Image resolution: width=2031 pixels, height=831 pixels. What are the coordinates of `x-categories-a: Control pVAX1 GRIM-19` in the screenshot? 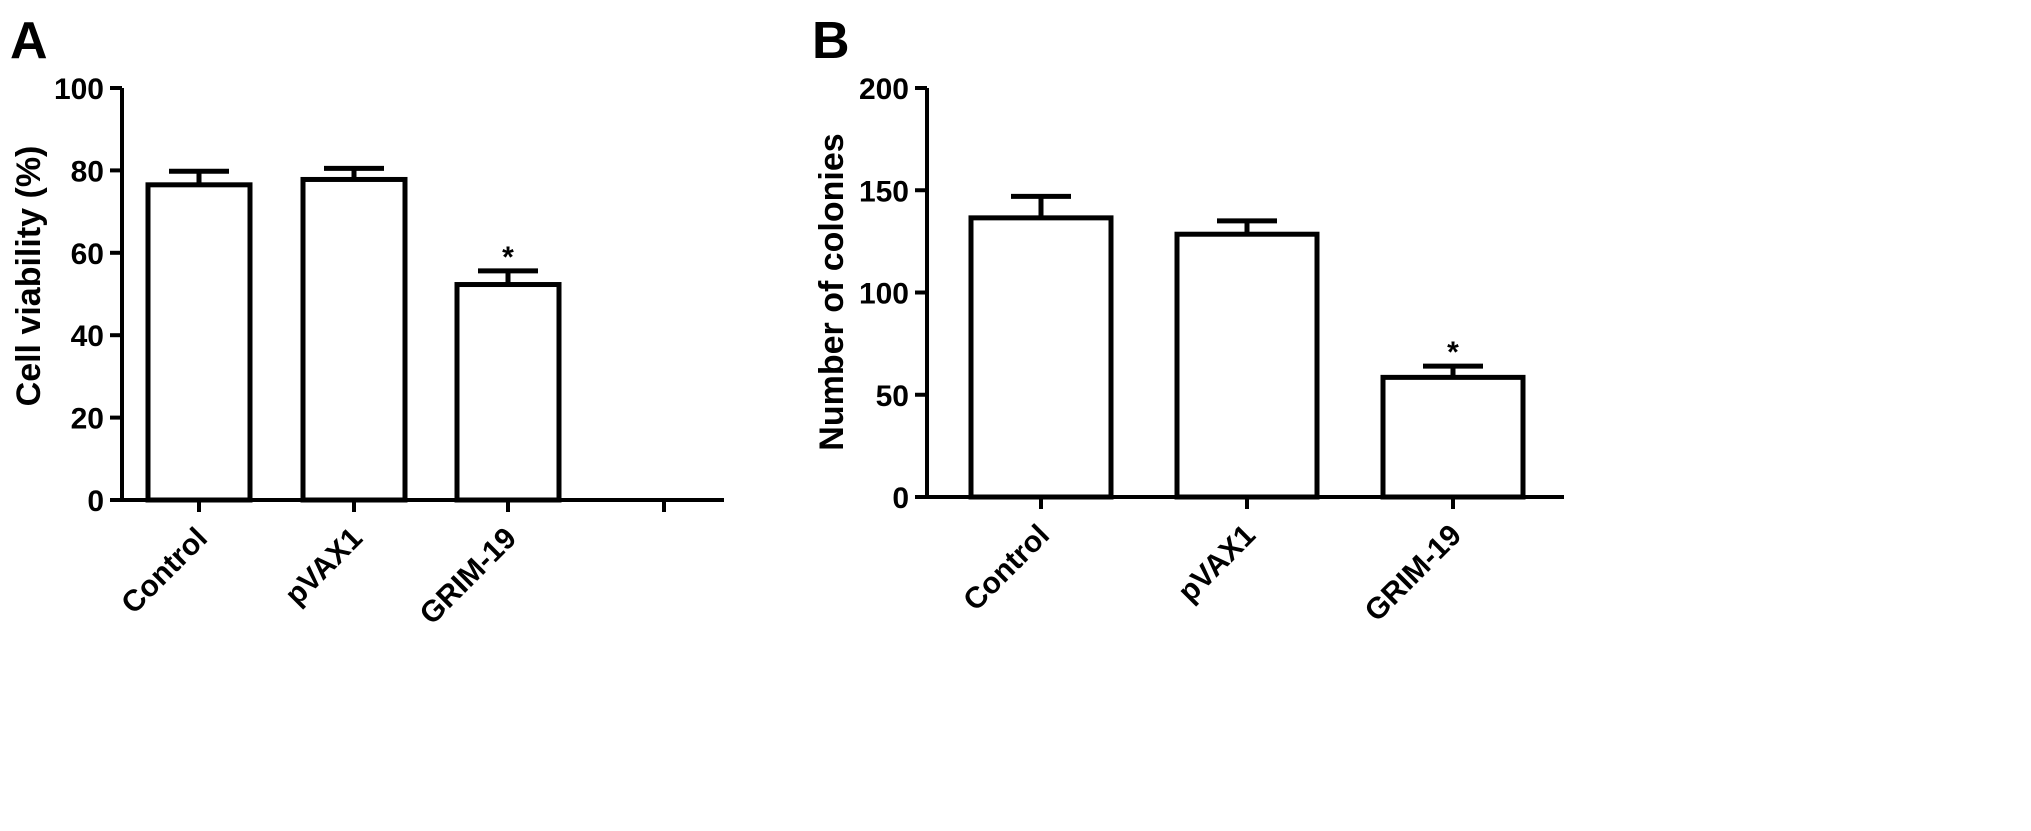 It's located at (390, 565).